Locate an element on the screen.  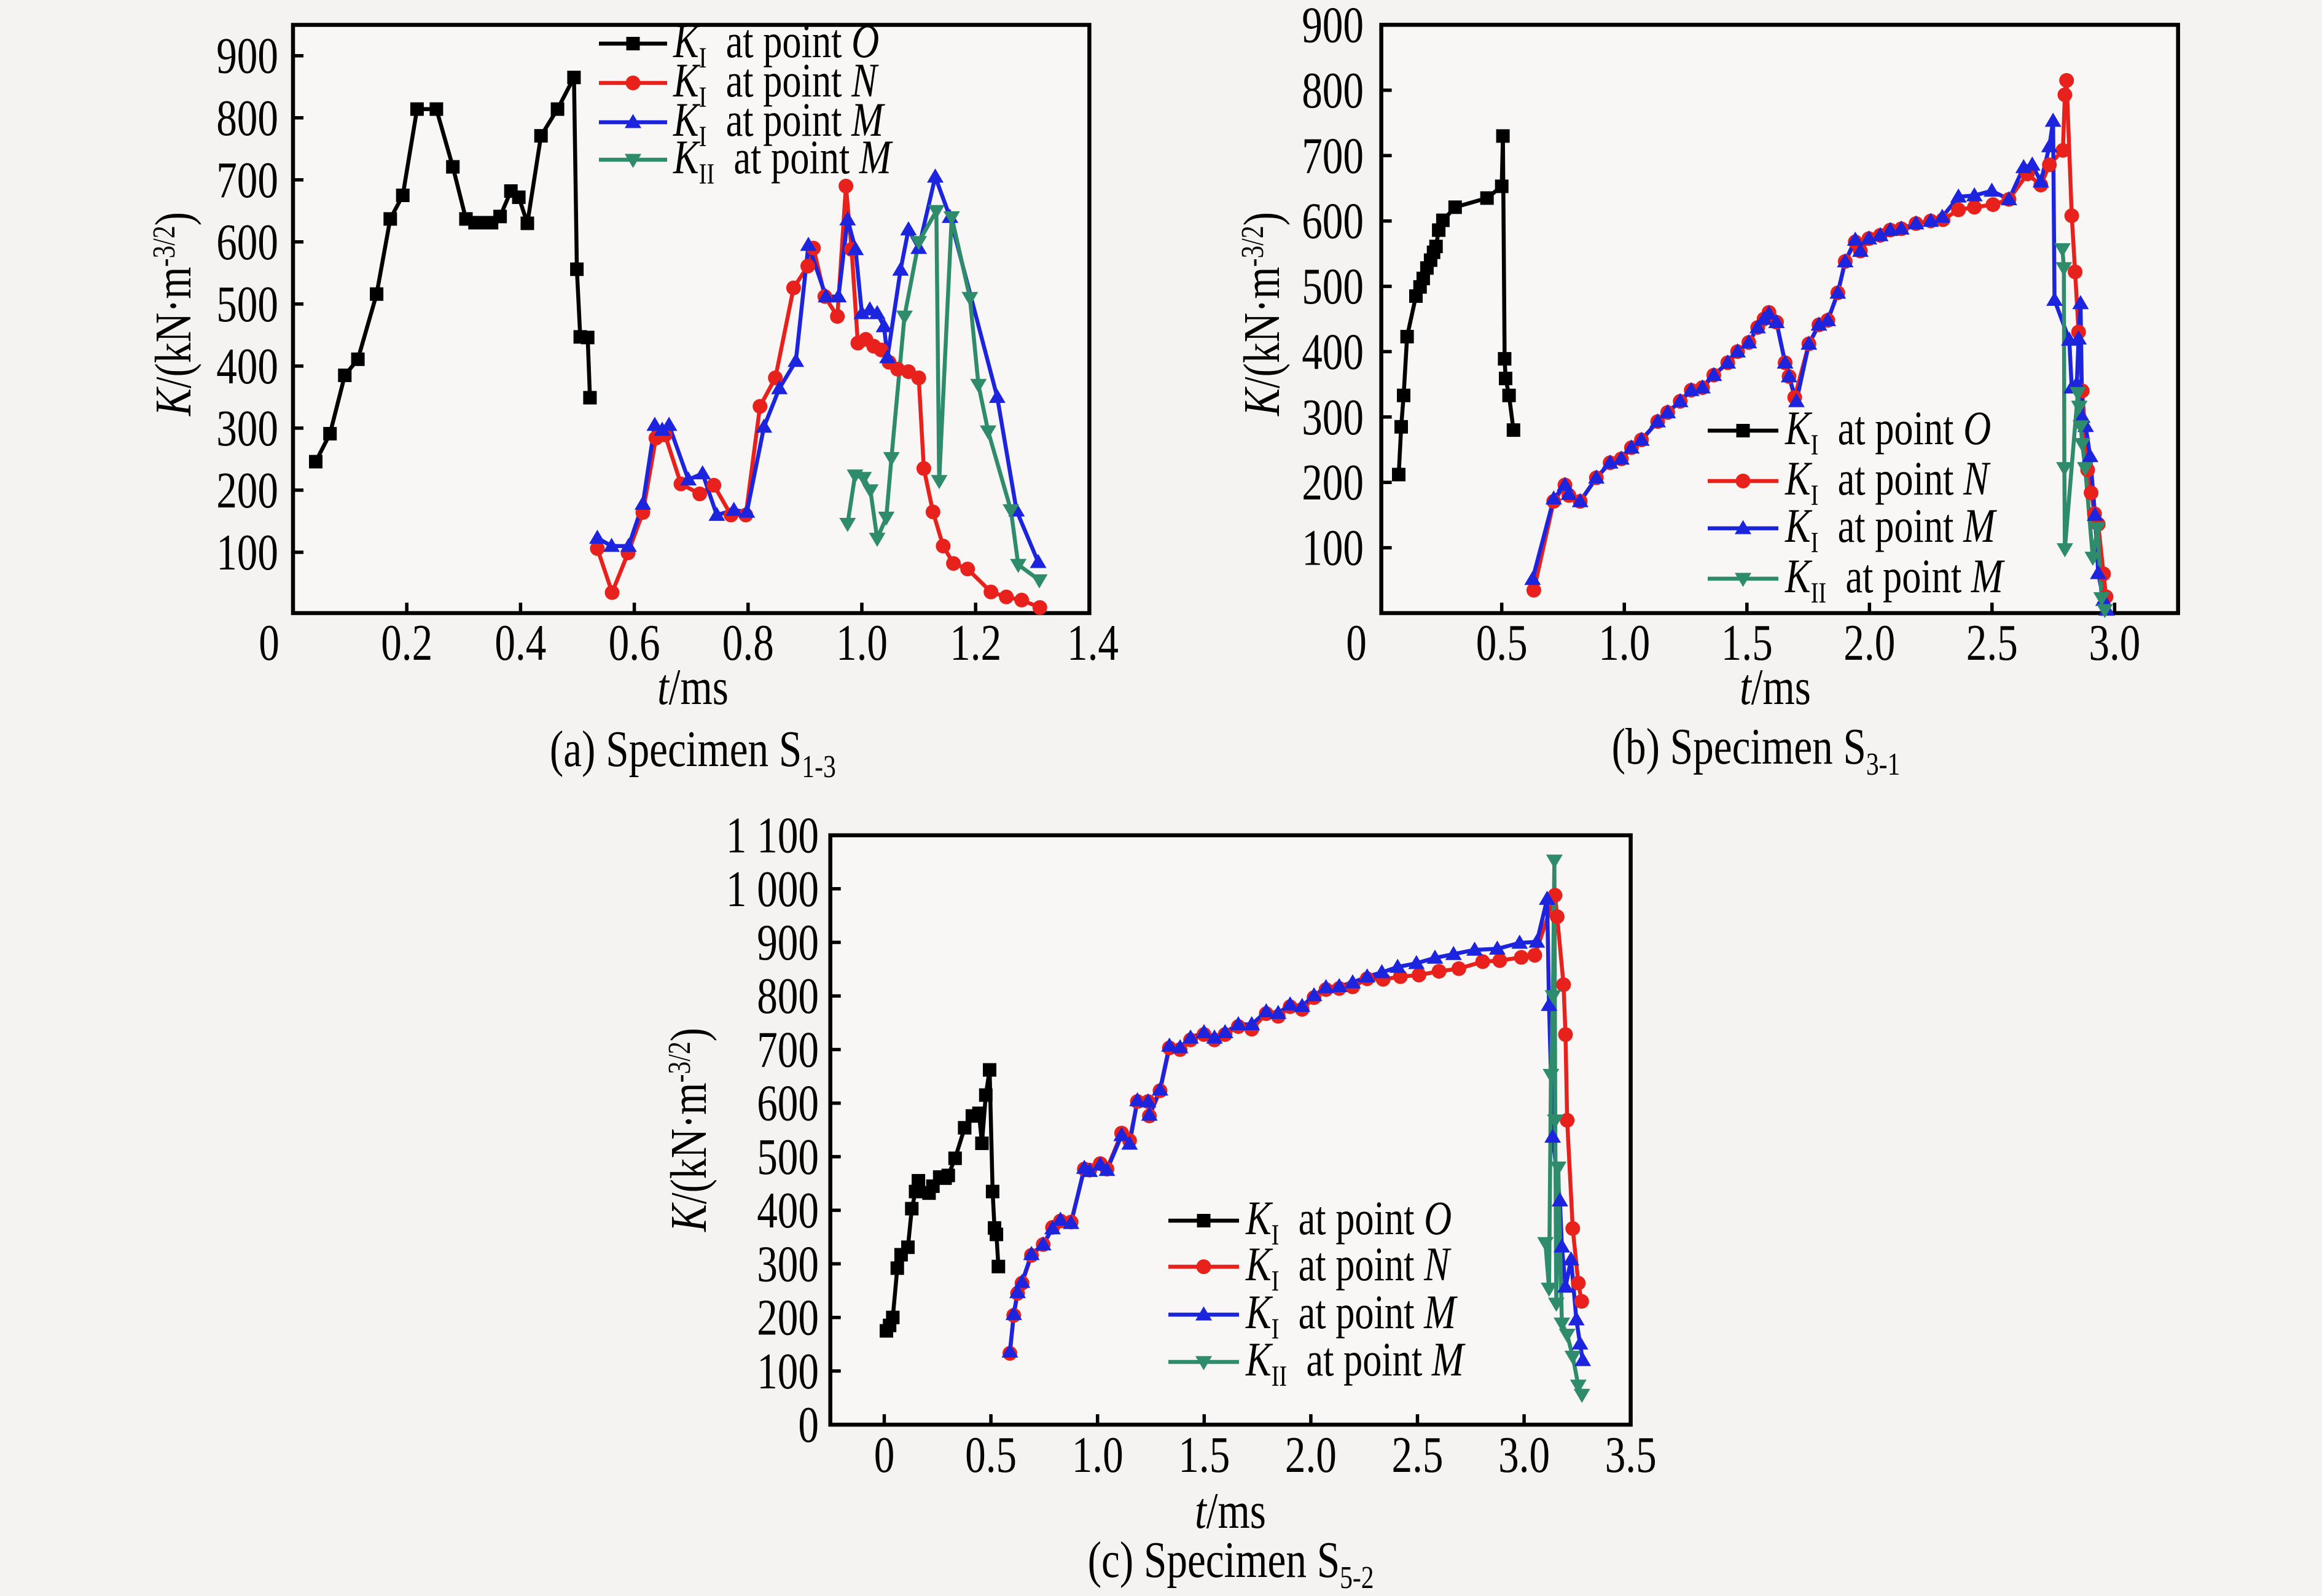
svg-text: 3.5 is located at coordinates (1631, 1455).